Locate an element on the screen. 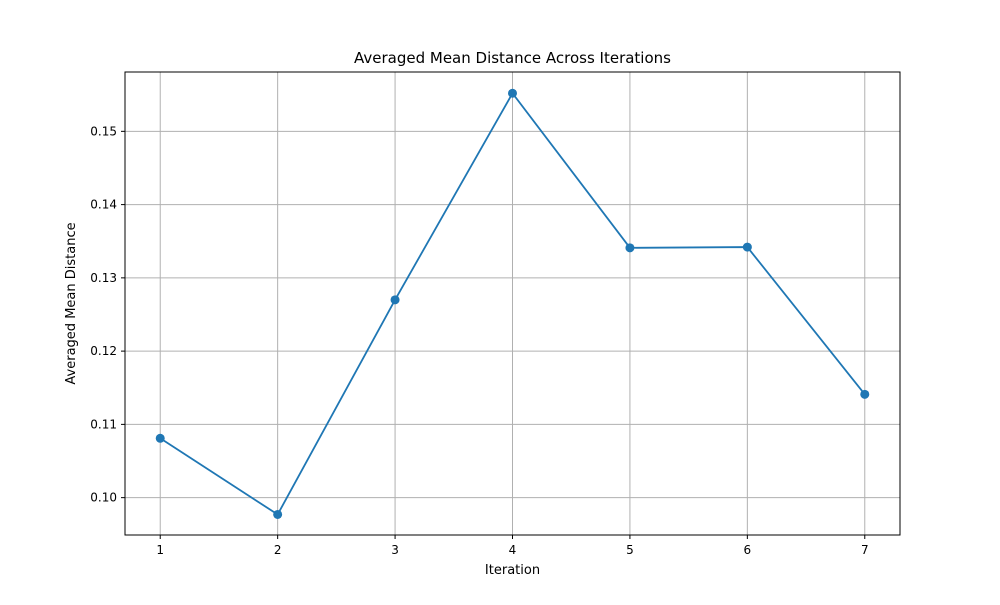  y-tick-label: 0.10 is located at coordinates (103, 498).